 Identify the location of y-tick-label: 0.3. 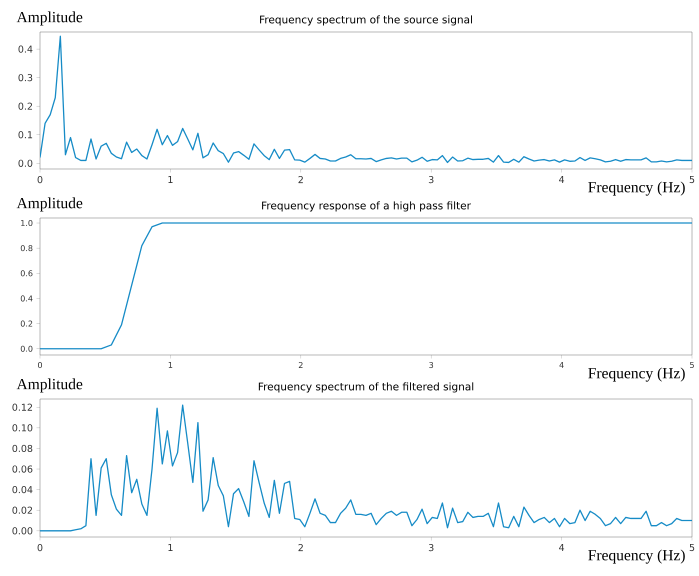
(25, 78).